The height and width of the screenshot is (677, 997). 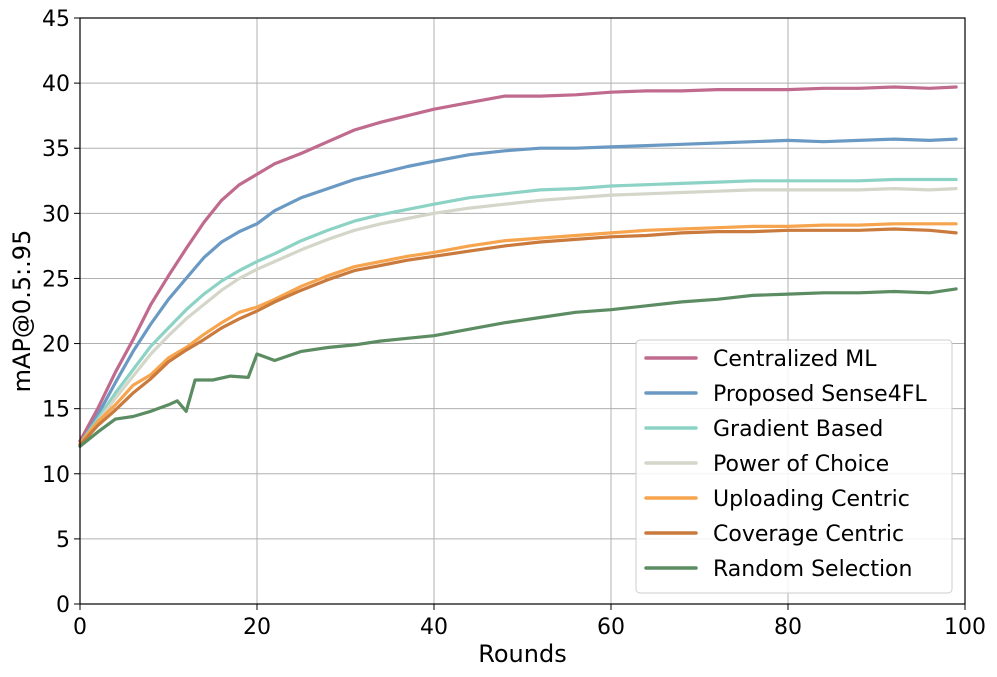 What do you see at coordinates (788, 627) in the screenshot?
I see `x-tick-label: 80` at bounding box center [788, 627].